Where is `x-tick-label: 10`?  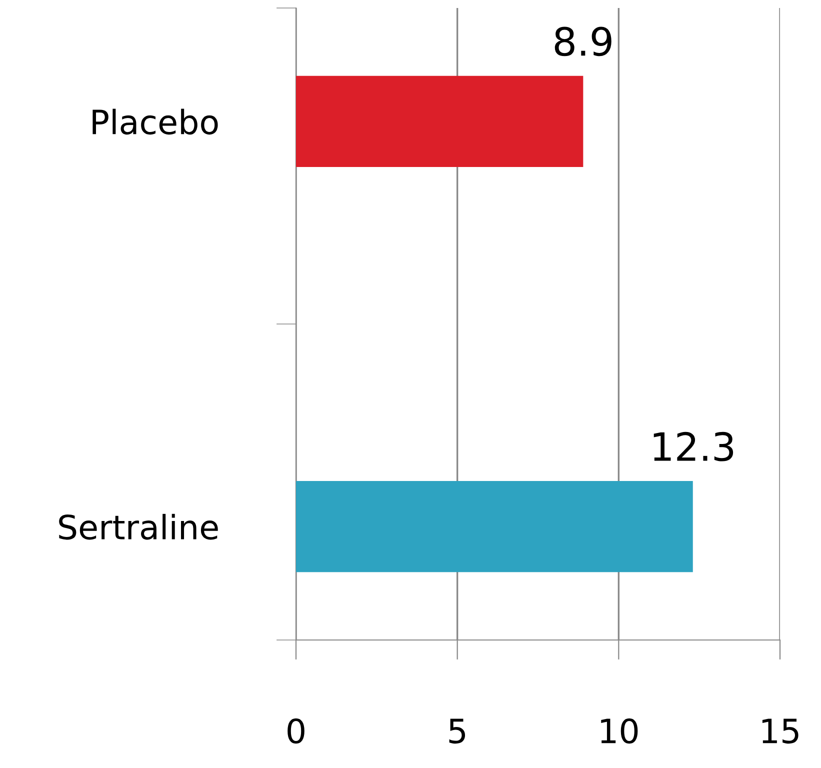 x-tick-label: 10 is located at coordinates (619, 731).